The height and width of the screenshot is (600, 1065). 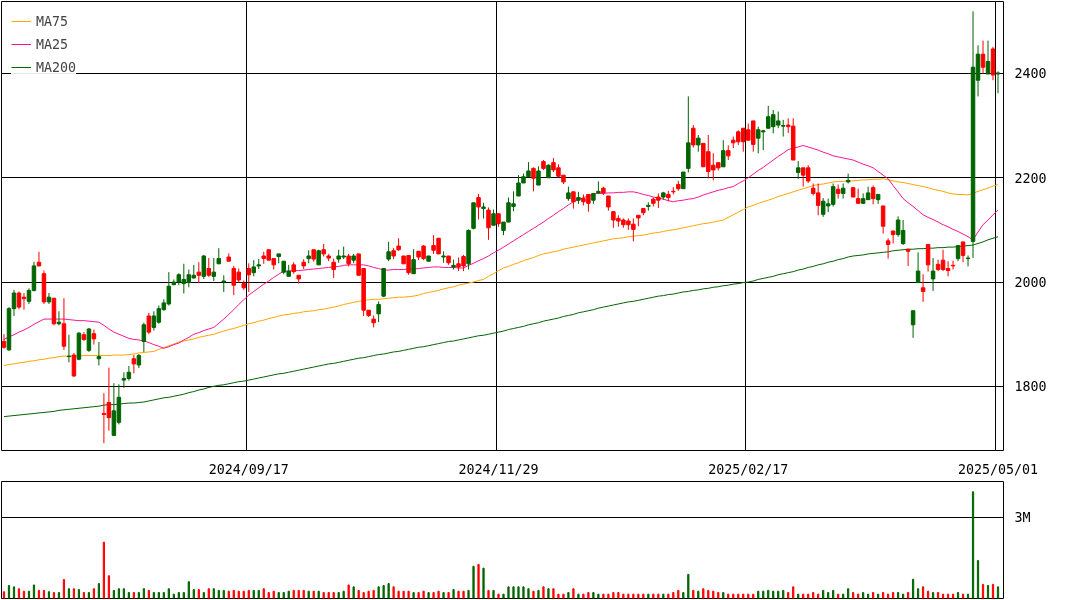 What do you see at coordinates (998, 469) in the screenshot?
I see `x-tick-label: 2025/05/01` at bounding box center [998, 469].